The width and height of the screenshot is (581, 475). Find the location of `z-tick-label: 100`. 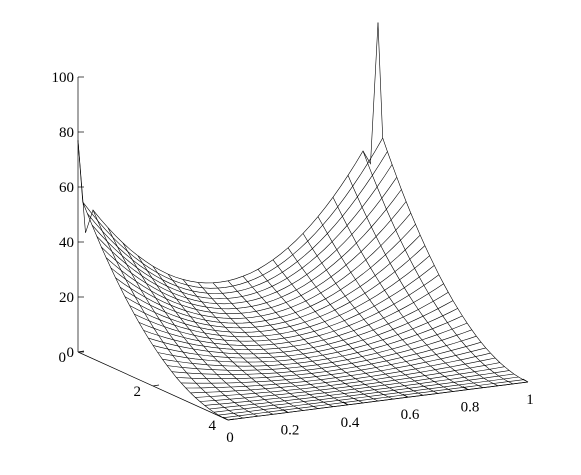

z-tick-label: 100 is located at coordinates (63, 78).